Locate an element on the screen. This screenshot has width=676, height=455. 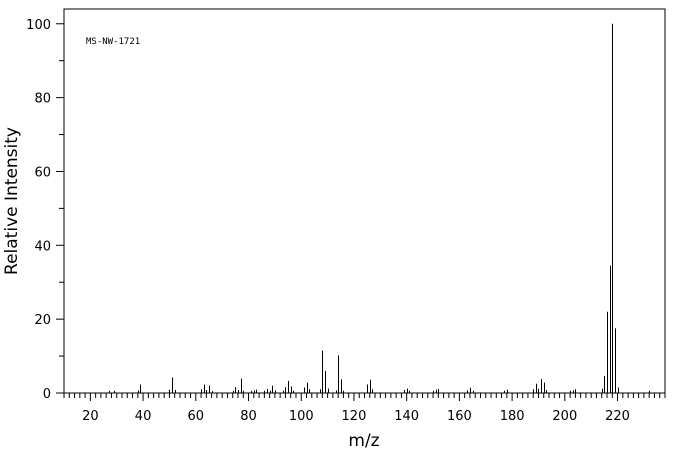
y-tick-label: 80 is located at coordinates (42, 99).